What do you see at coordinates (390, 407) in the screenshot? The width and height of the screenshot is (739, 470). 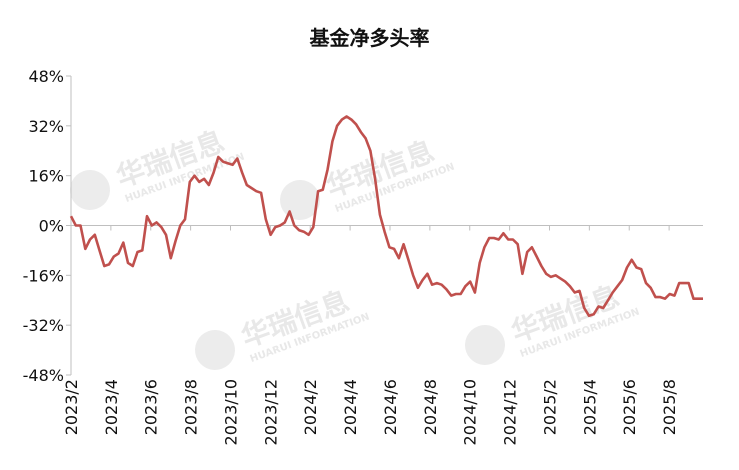 I see `x-tick-label: 2024/6` at bounding box center [390, 407].